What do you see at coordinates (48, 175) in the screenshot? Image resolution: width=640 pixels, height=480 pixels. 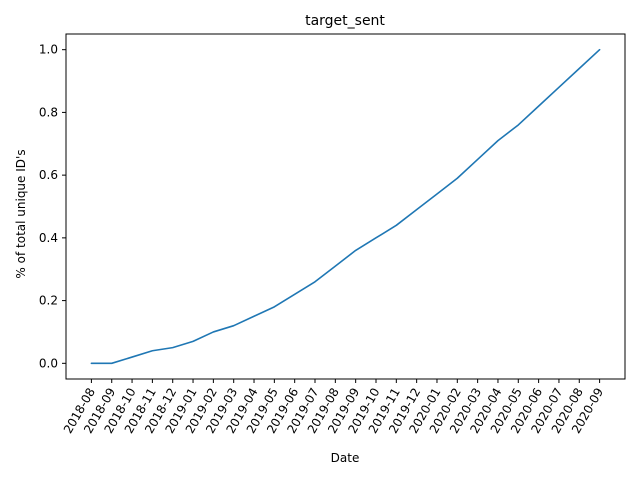 I see `y-tick-label: 0.6` at bounding box center [48, 175].